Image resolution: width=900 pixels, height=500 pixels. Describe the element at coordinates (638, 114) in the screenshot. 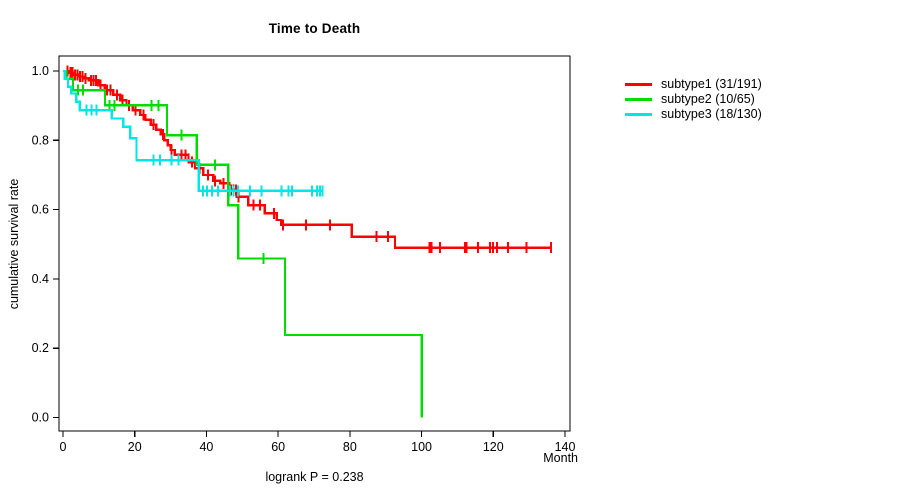

I see `legend-line-swatch-subtype3` at that location.